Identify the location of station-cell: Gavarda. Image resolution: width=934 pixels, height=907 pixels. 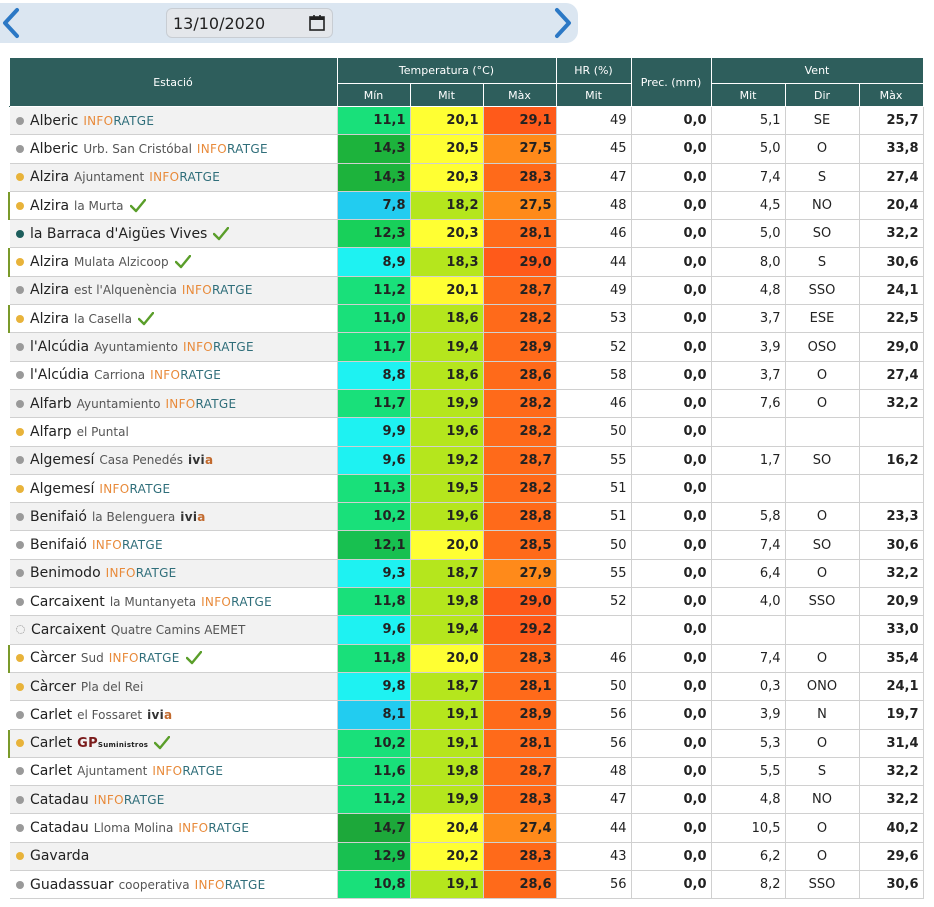
(173, 856).